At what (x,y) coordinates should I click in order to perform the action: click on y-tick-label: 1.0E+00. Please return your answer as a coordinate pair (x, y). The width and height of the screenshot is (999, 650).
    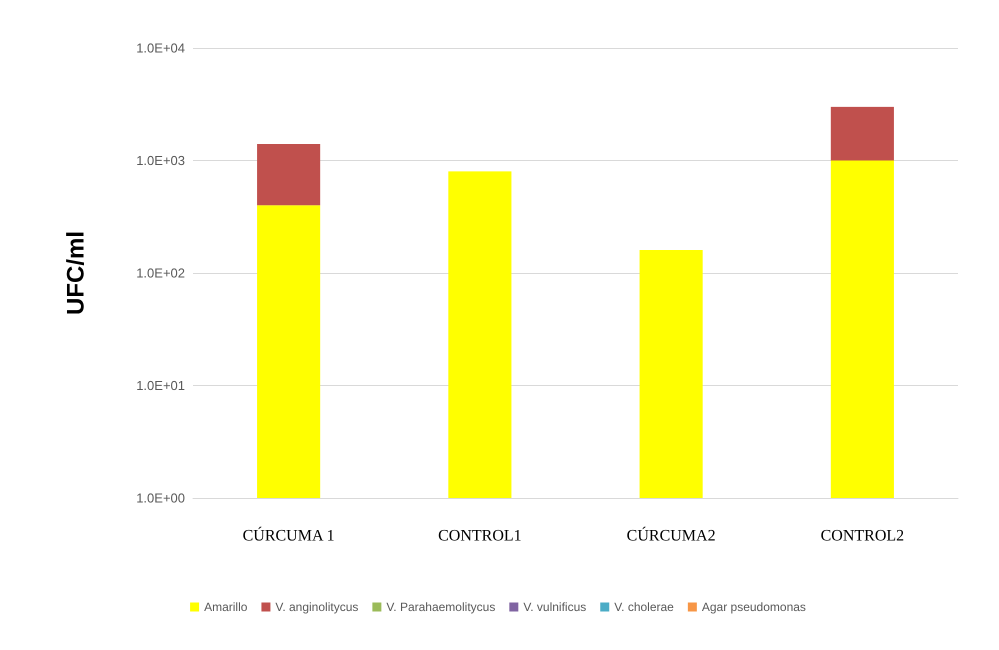
    Looking at the image, I should click on (160, 498).